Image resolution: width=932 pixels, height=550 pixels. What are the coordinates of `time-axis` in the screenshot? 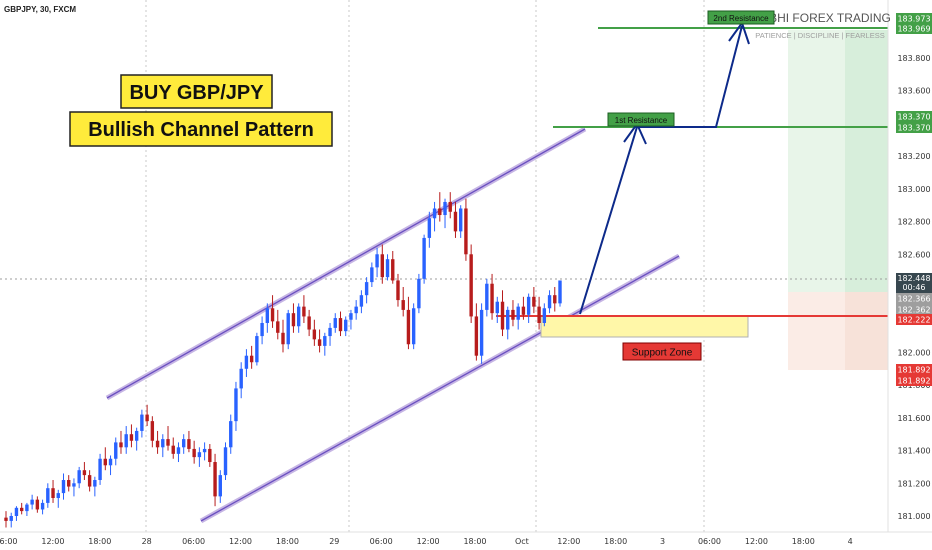 It's located at (466, 541).